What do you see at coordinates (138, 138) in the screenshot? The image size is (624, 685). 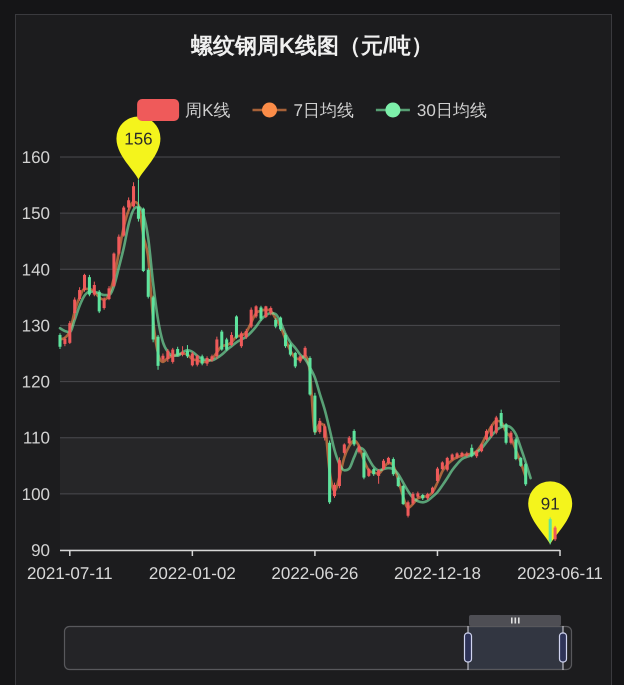 I see `annotation: 156` at bounding box center [138, 138].